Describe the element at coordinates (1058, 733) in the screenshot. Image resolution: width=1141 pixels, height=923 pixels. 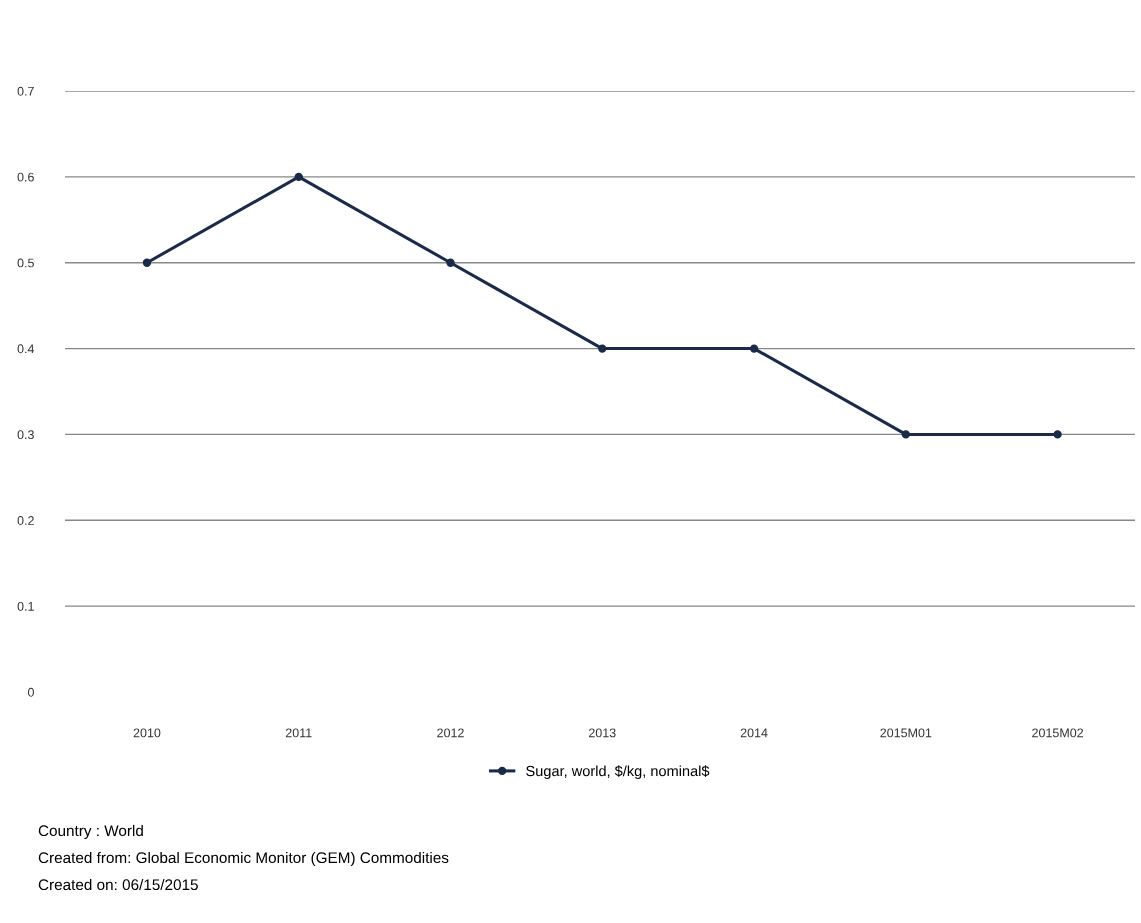
I see `x-tick-label: 2015M02` at that location.